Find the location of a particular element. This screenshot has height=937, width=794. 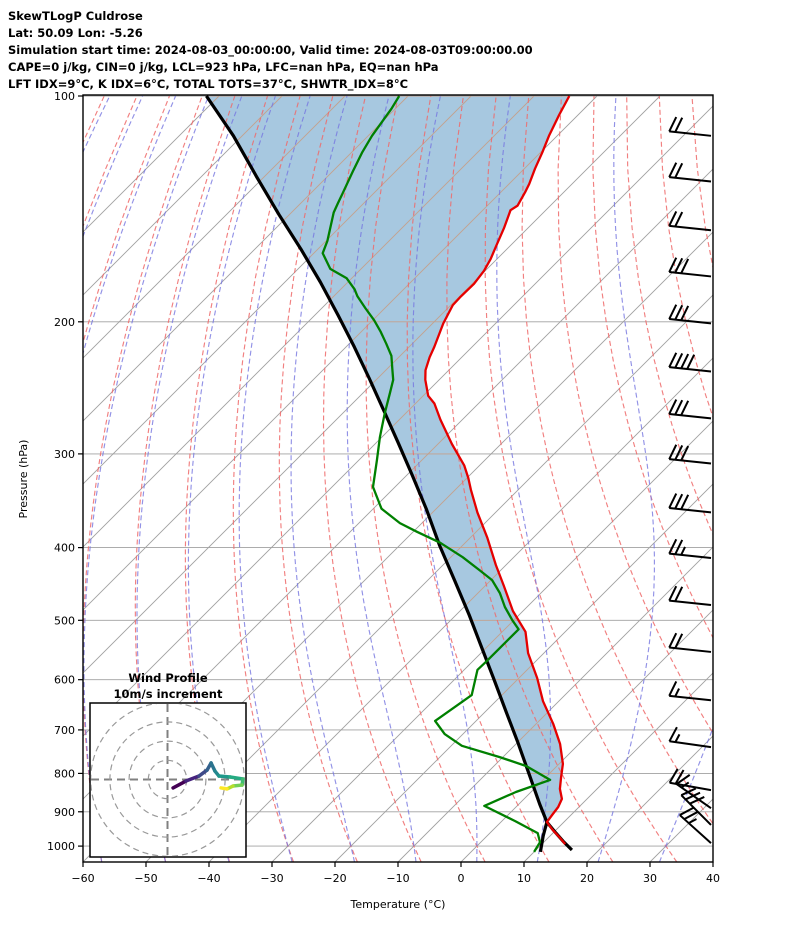

hodograph-box is located at coordinates (168, 780).